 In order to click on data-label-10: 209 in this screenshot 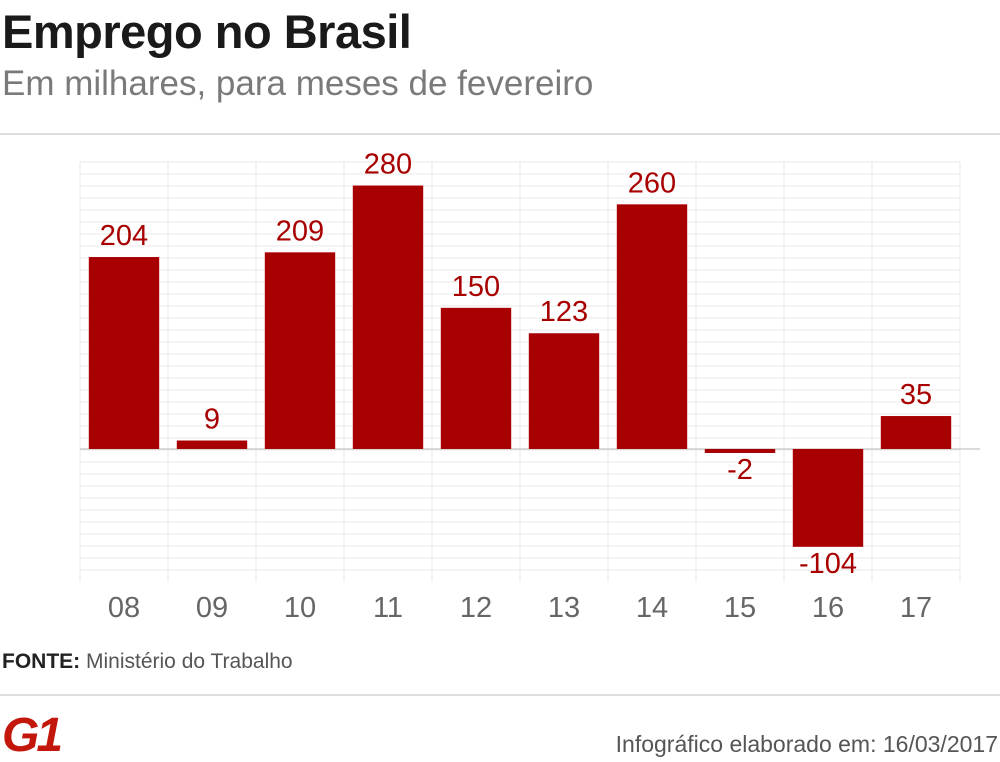, I will do `click(300, 231)`.